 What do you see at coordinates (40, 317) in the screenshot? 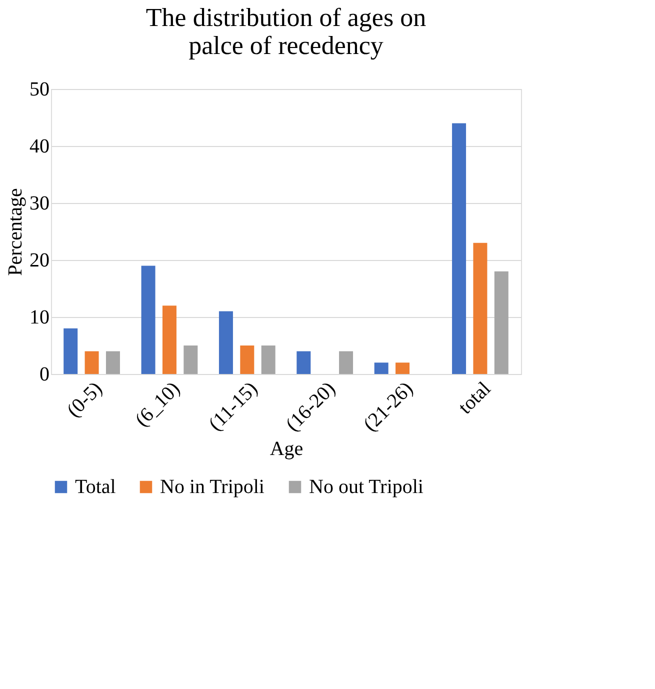
I see `y-tick-label: 10` at bounding box center [40, 317].